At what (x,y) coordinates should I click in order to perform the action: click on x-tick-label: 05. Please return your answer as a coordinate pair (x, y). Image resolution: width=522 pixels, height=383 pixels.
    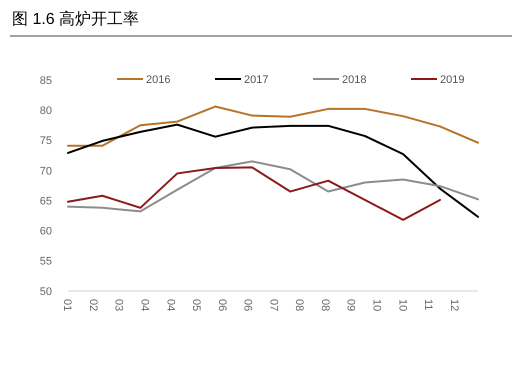
    Looking at the image, I should click on (196, 305).